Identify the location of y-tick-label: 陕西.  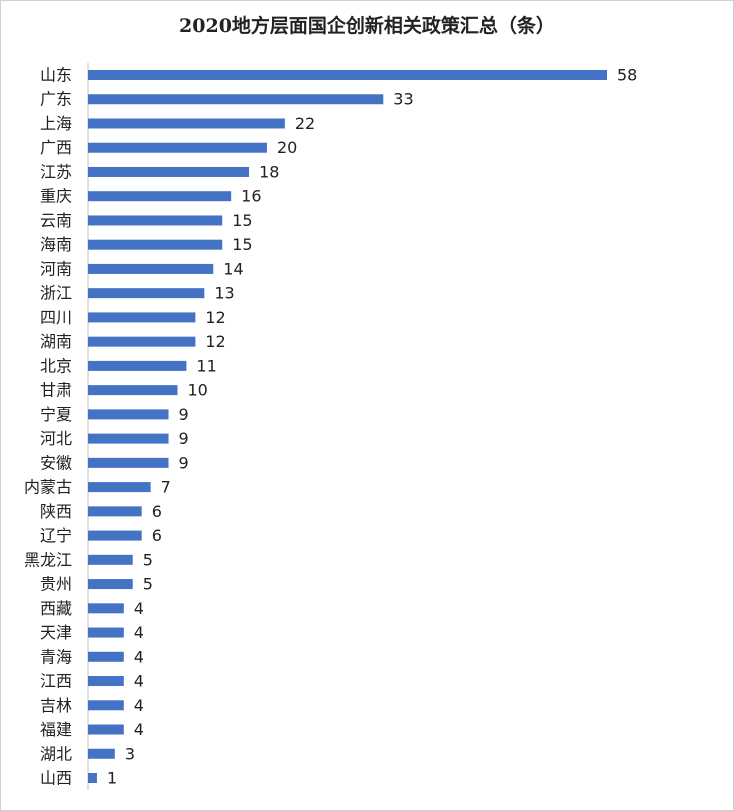
(56, 511).